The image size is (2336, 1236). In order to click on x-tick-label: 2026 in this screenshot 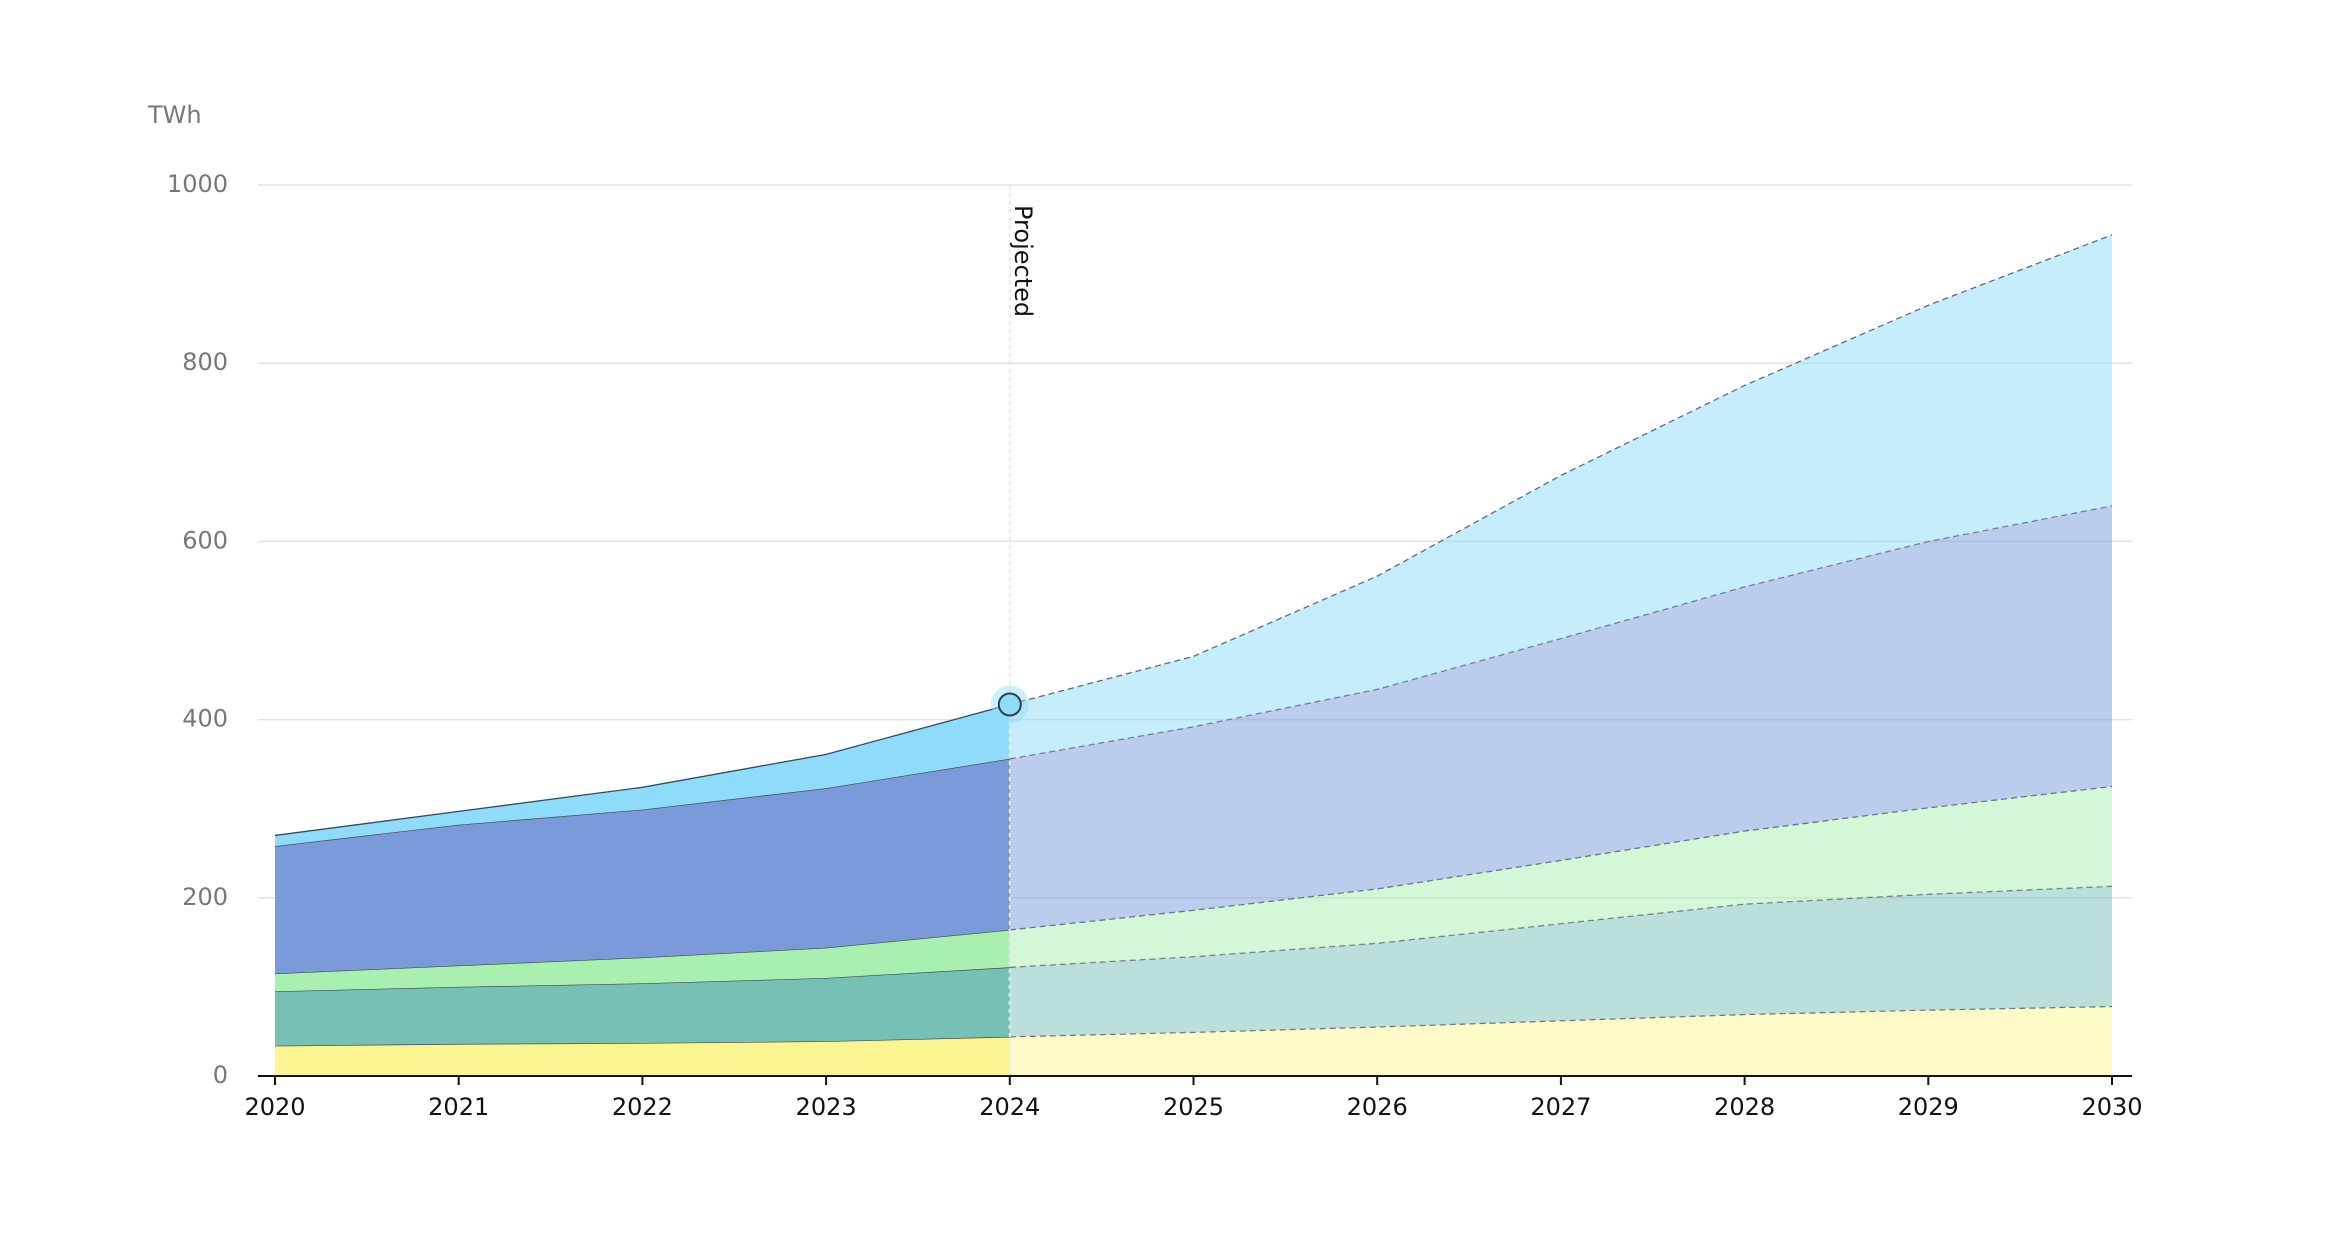, I will do `click(1377, 1107)`.